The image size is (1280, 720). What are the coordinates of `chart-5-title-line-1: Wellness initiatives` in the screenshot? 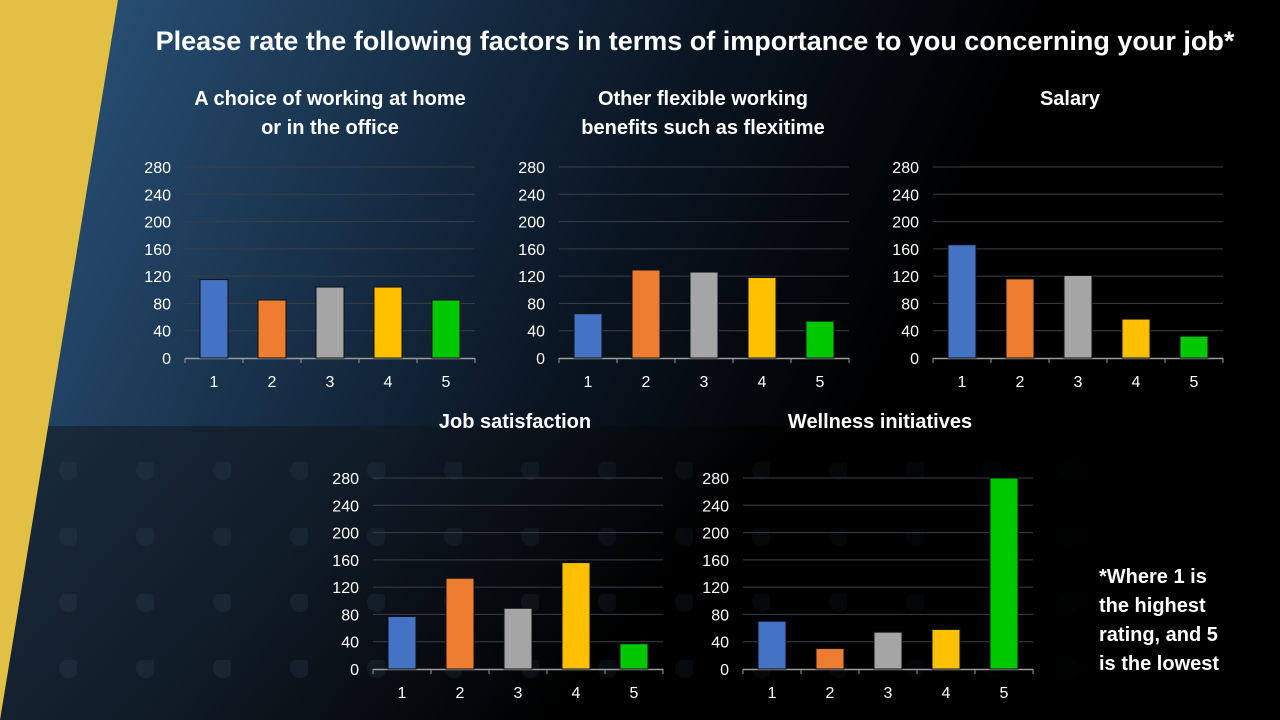 It's located at (880, 422).